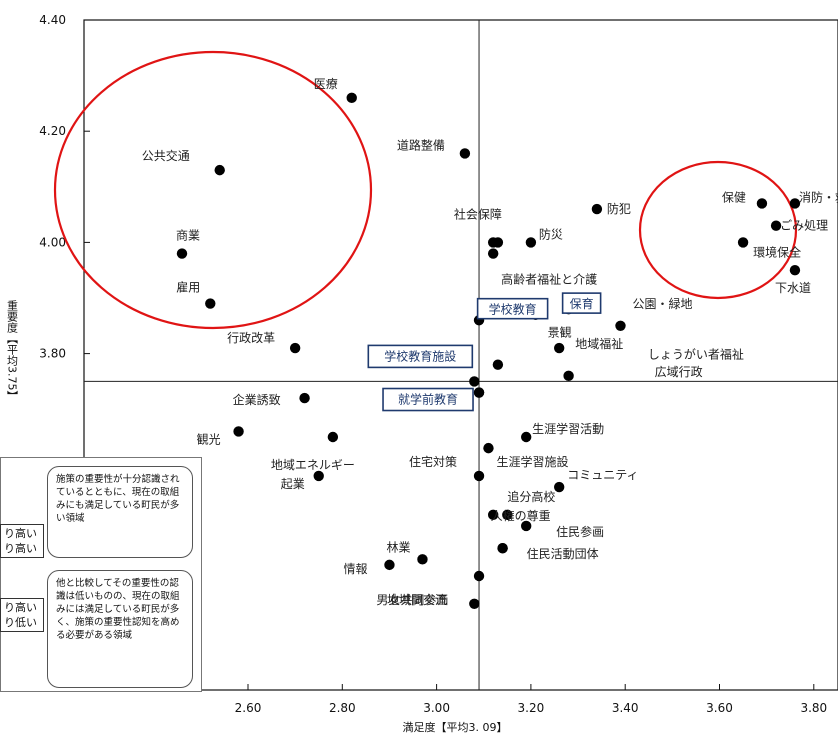 Image resolution: width=838 pixels, height=738 pixels. I want to click on data-label: 雇用, so click(188, 287).